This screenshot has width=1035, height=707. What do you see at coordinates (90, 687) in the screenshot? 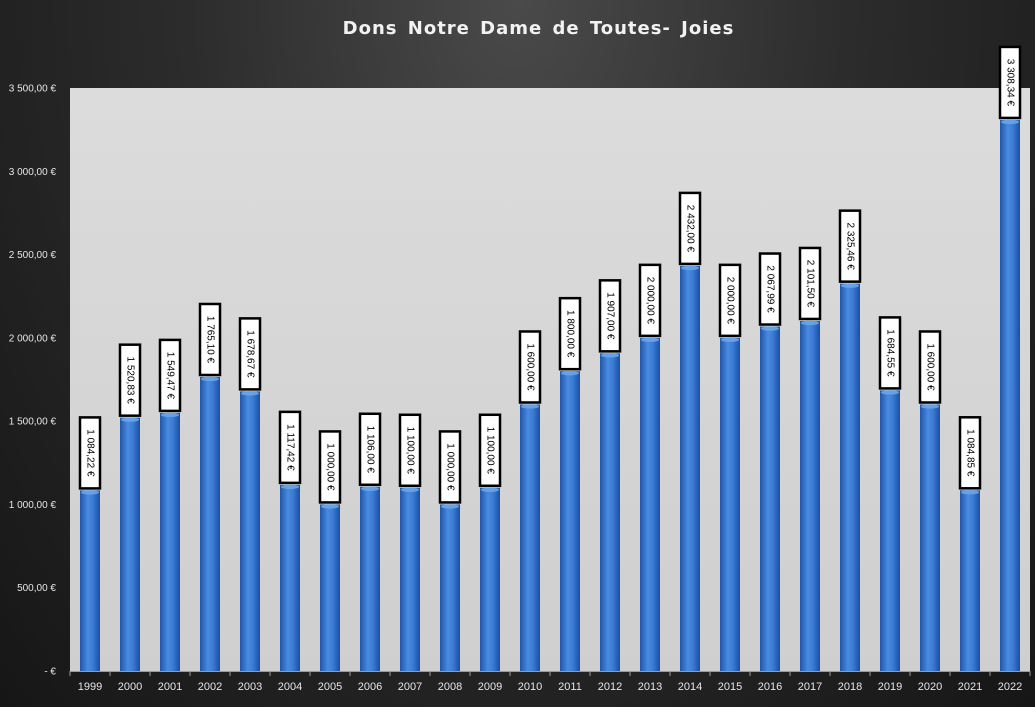
I see `x-tick-label: 1999` at bounding box center [90, 687].